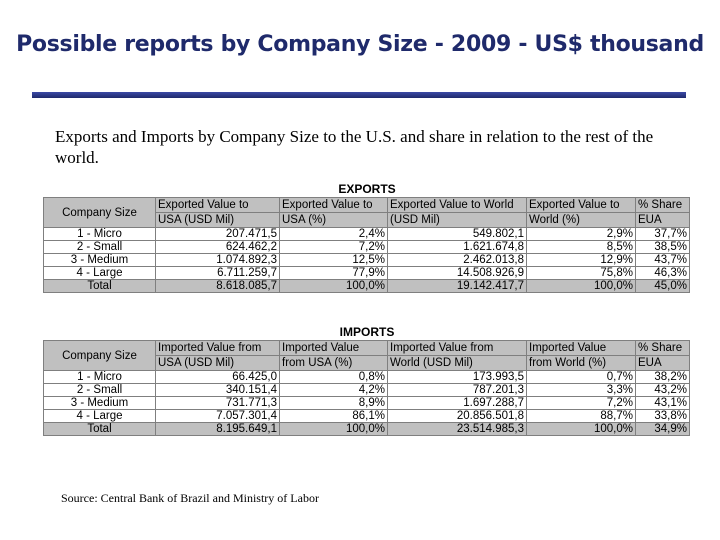 The height and width of the screenshot is (540, 720). Describe the element at coordinates (662, 348) in the screenshot. I see `imports-header-cell: % Share` at that location.